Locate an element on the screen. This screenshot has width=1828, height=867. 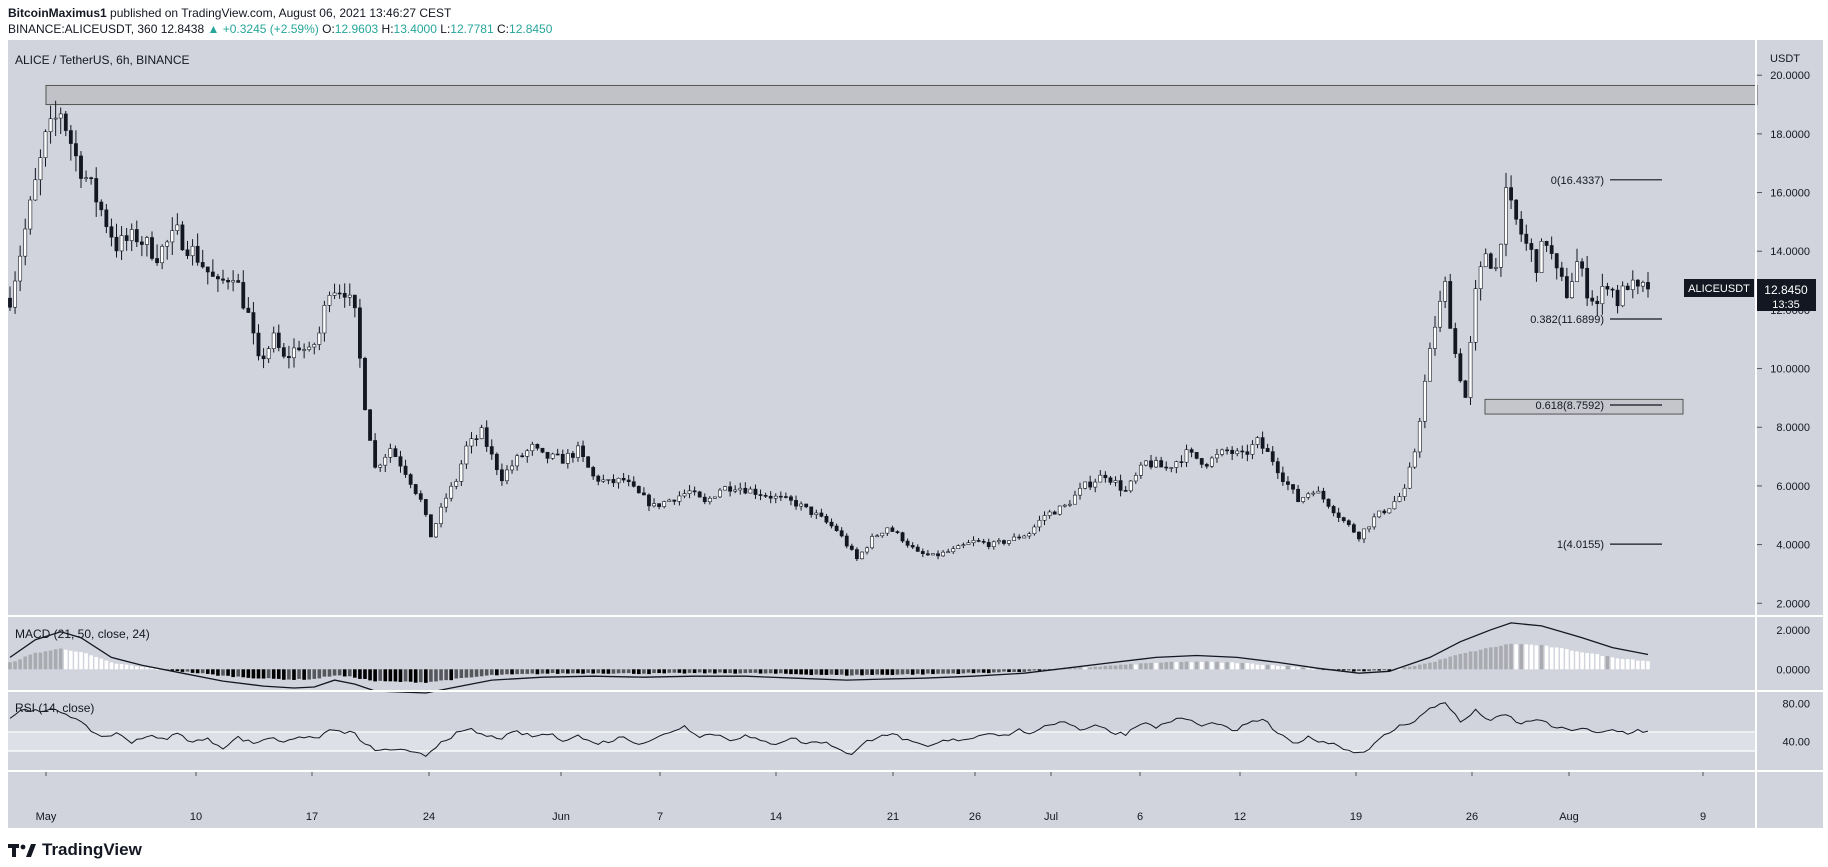
tradingview-logo: TradingView is located at coordinates (75, 850).